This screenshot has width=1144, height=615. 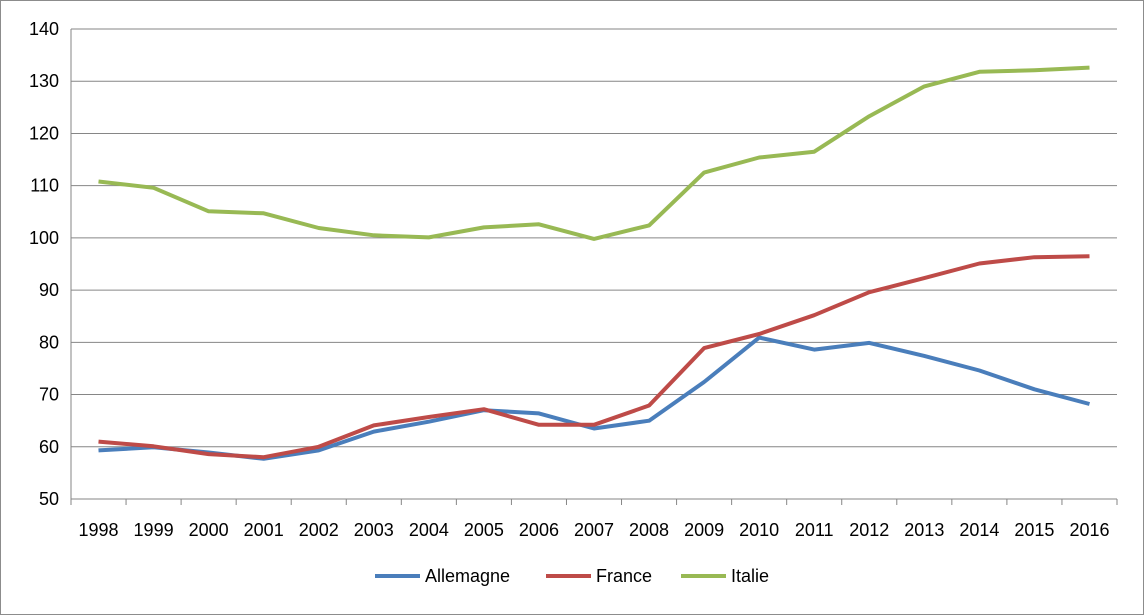 I want to click on x-tick-label: 2001, so click(x=264, y=530).